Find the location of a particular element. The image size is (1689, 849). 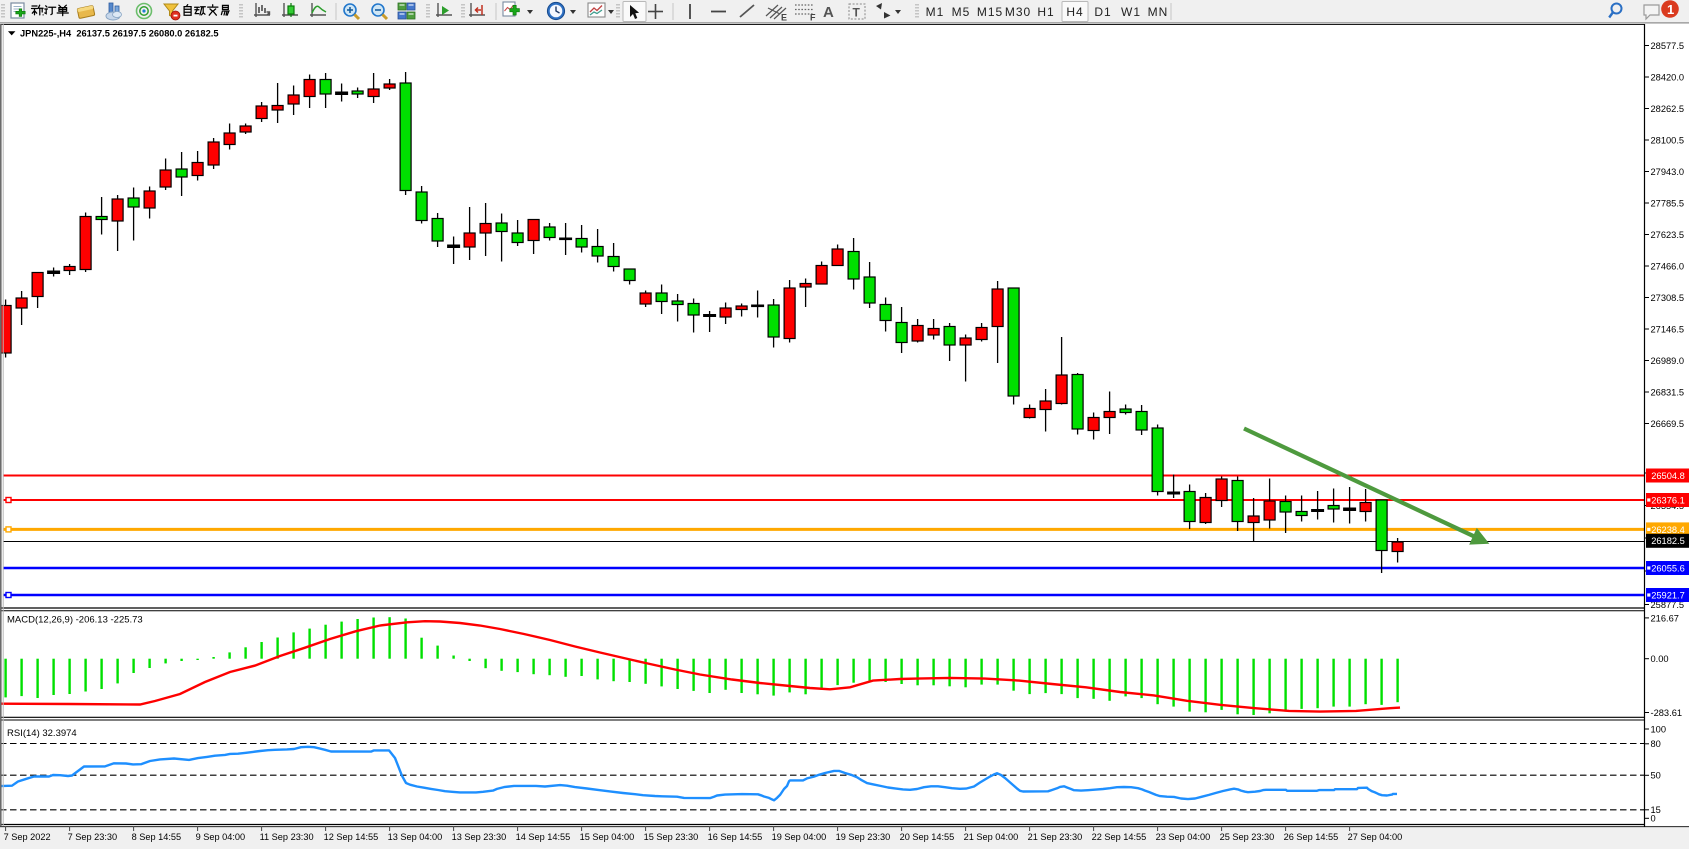

svg-text: 16 Sep 14:55 is located at coordinates (735, 837).